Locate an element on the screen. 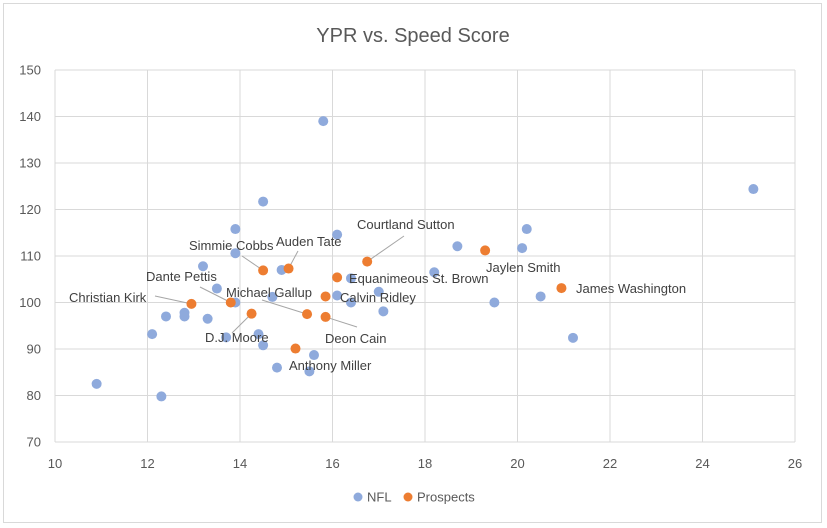 This screenshot has height=528, width=827. x-tick-label: 24 is located at coordinates (702, 463).